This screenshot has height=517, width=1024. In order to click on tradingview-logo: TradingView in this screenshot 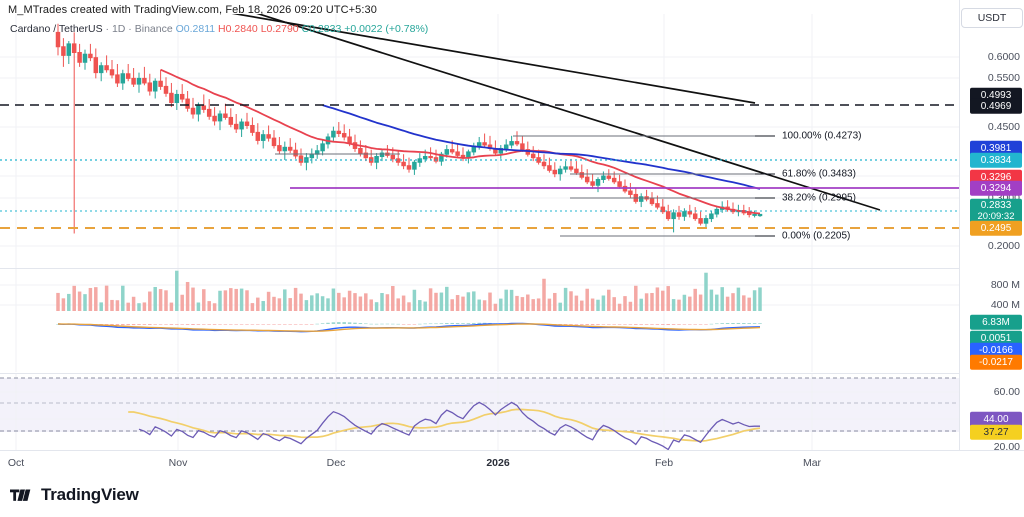, I will do `click(74, 495)`.